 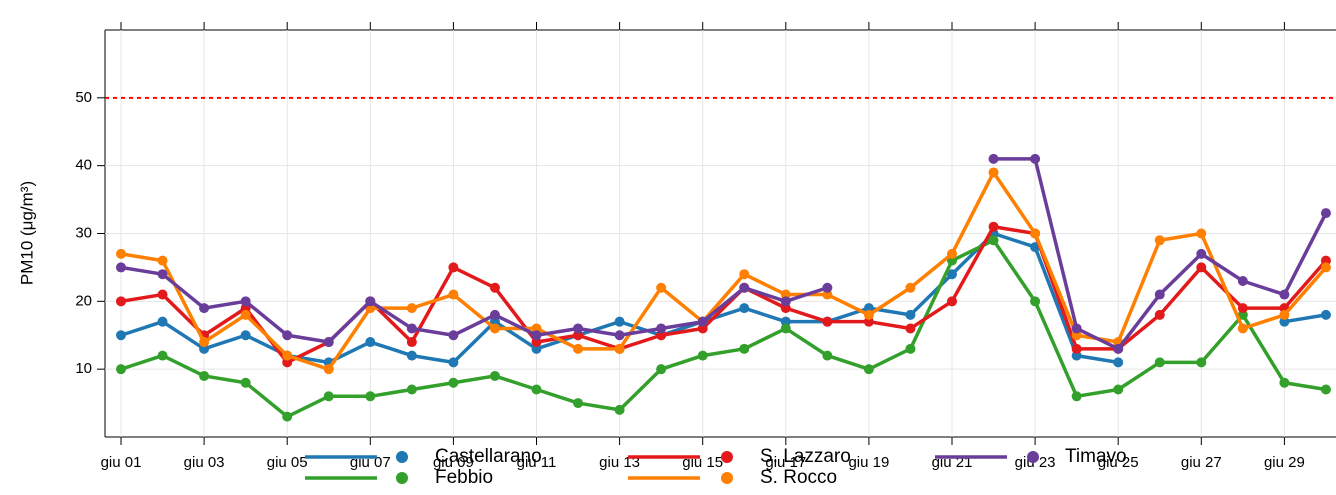 What do you see at coordinates (785, 462) in the screenshot?
I see `x-tick-label: giu 17` at bounding box center [785, 462].